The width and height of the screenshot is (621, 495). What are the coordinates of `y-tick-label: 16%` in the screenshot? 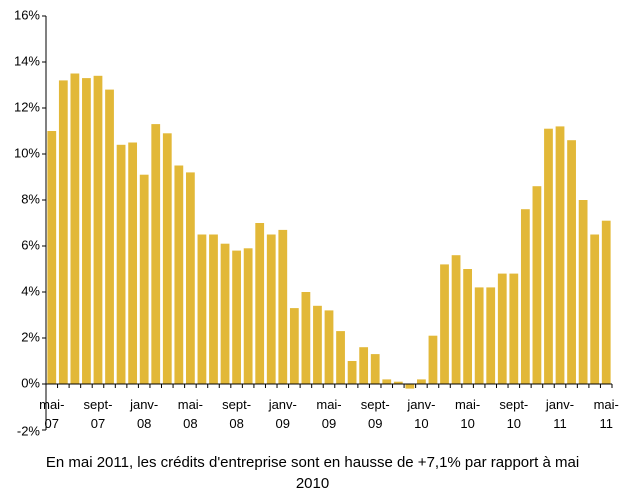 It's located at (27, 14).